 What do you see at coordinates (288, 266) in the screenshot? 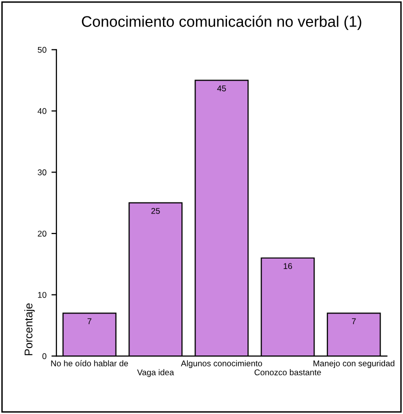
I see `data-label: 16` at bounding box center [288, 266].